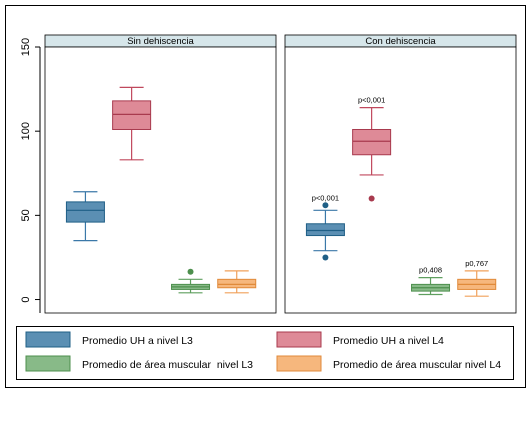 This screenshot has width=532, height=423. I want to click on y-tick-label: 50, so click(26, 215).